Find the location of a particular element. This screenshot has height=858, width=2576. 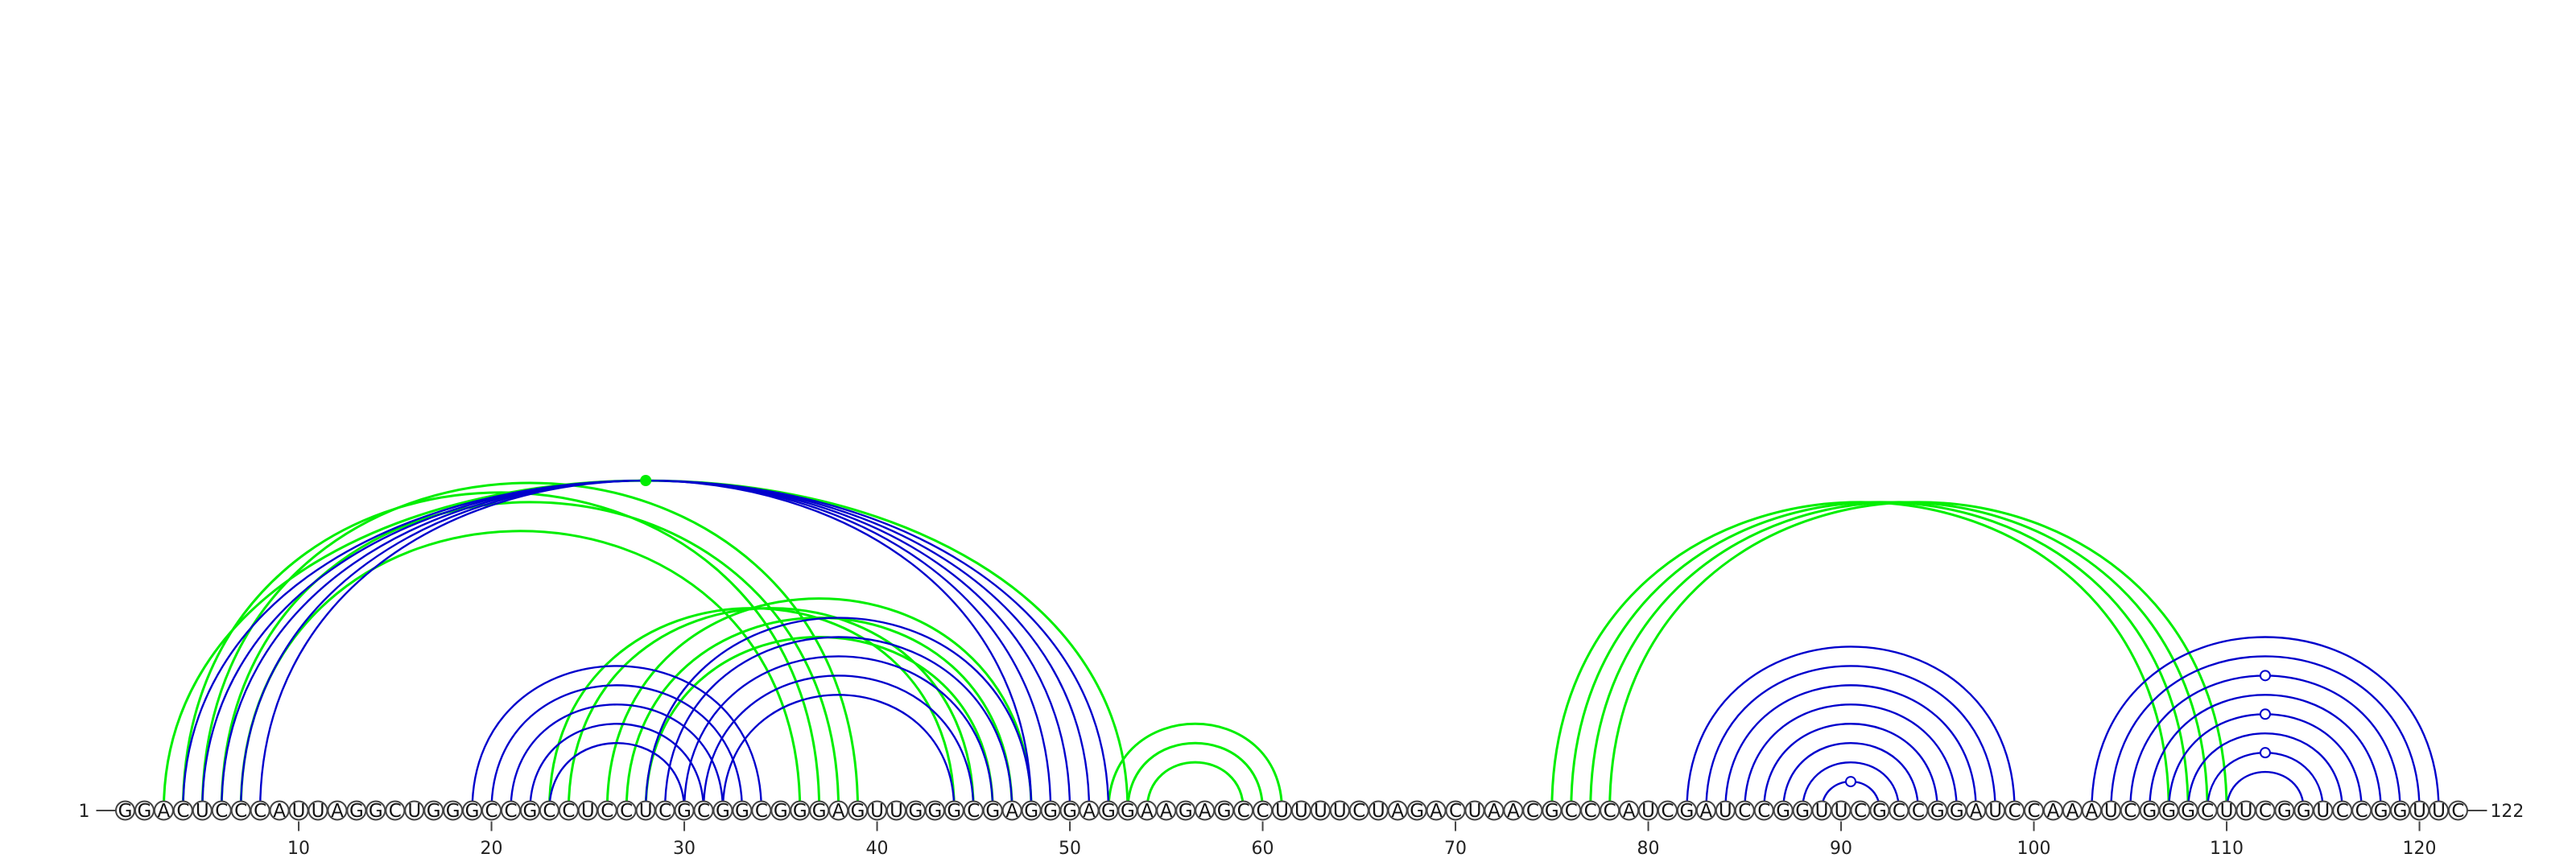

base-63: U is located at coordinates (1320, 811).